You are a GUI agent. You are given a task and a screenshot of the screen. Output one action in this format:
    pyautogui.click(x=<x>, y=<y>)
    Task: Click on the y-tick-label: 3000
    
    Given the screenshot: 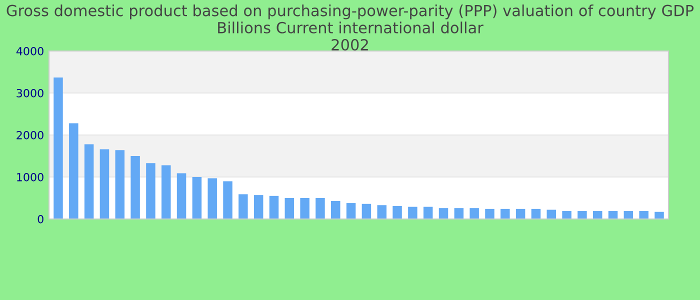 What is the action you would take?
    pyautogui.click(x=30, y=93)
    